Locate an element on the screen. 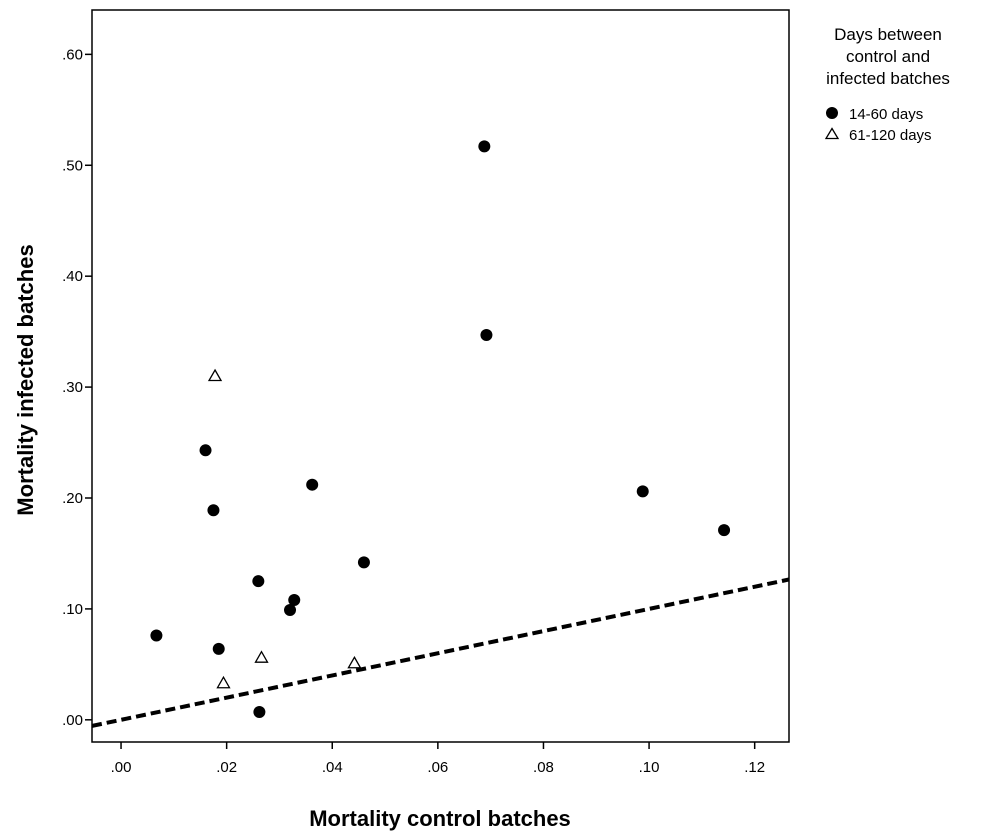 Image resolution: width=984 pixels, height=838 pixels. x-tick-label: .04 is located at coordinates (332, 767).